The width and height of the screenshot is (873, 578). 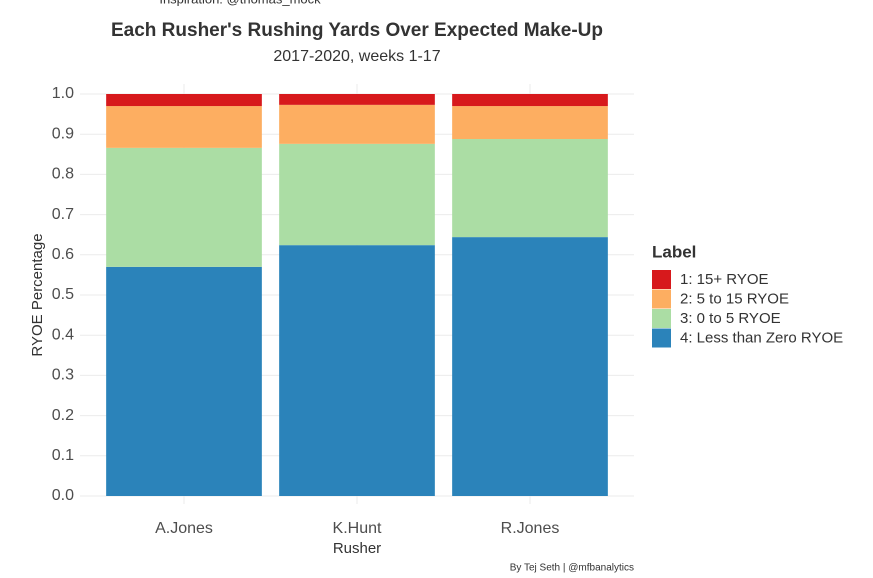 What do you see at coordinates (63, 334) in the screenshot?
I see `y-tick-label: 0.4` at bounding box center [63, 334].